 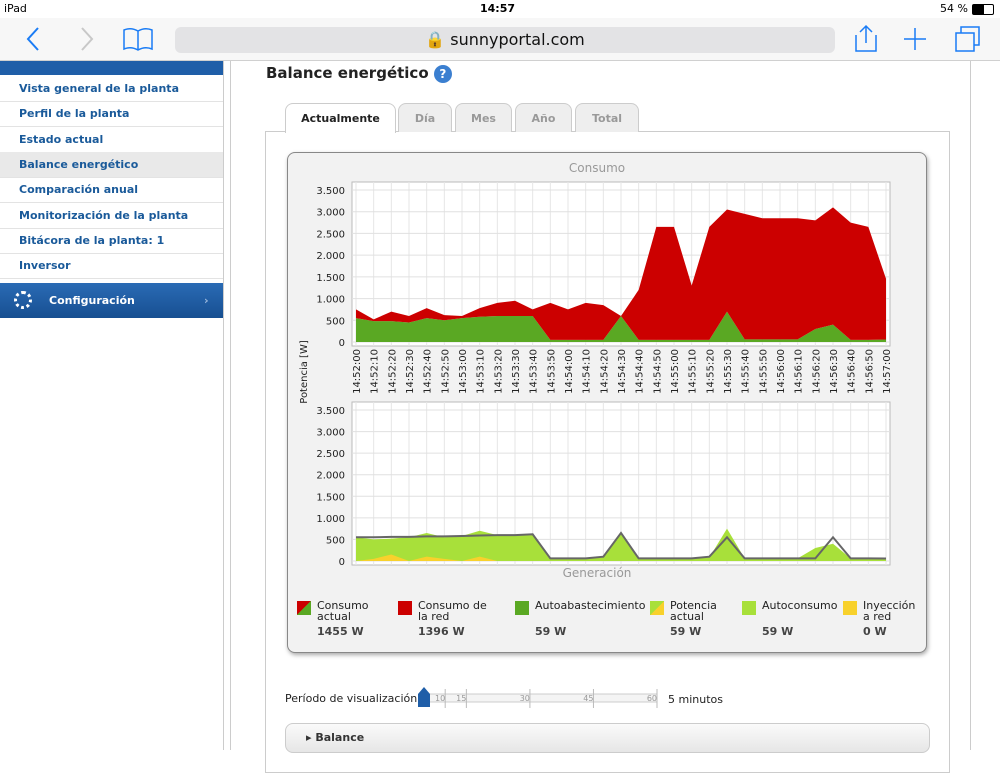 What do you see at coordinates (351, 698) in the screenshot?
I see `slider-label: Período de visualización` at bounding box center [351, 698].